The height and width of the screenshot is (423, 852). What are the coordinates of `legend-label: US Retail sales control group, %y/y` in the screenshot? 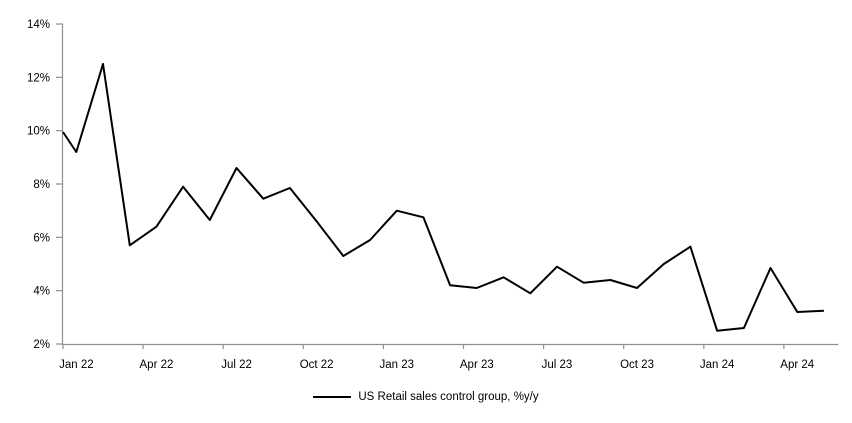 It's located at (448, 396).